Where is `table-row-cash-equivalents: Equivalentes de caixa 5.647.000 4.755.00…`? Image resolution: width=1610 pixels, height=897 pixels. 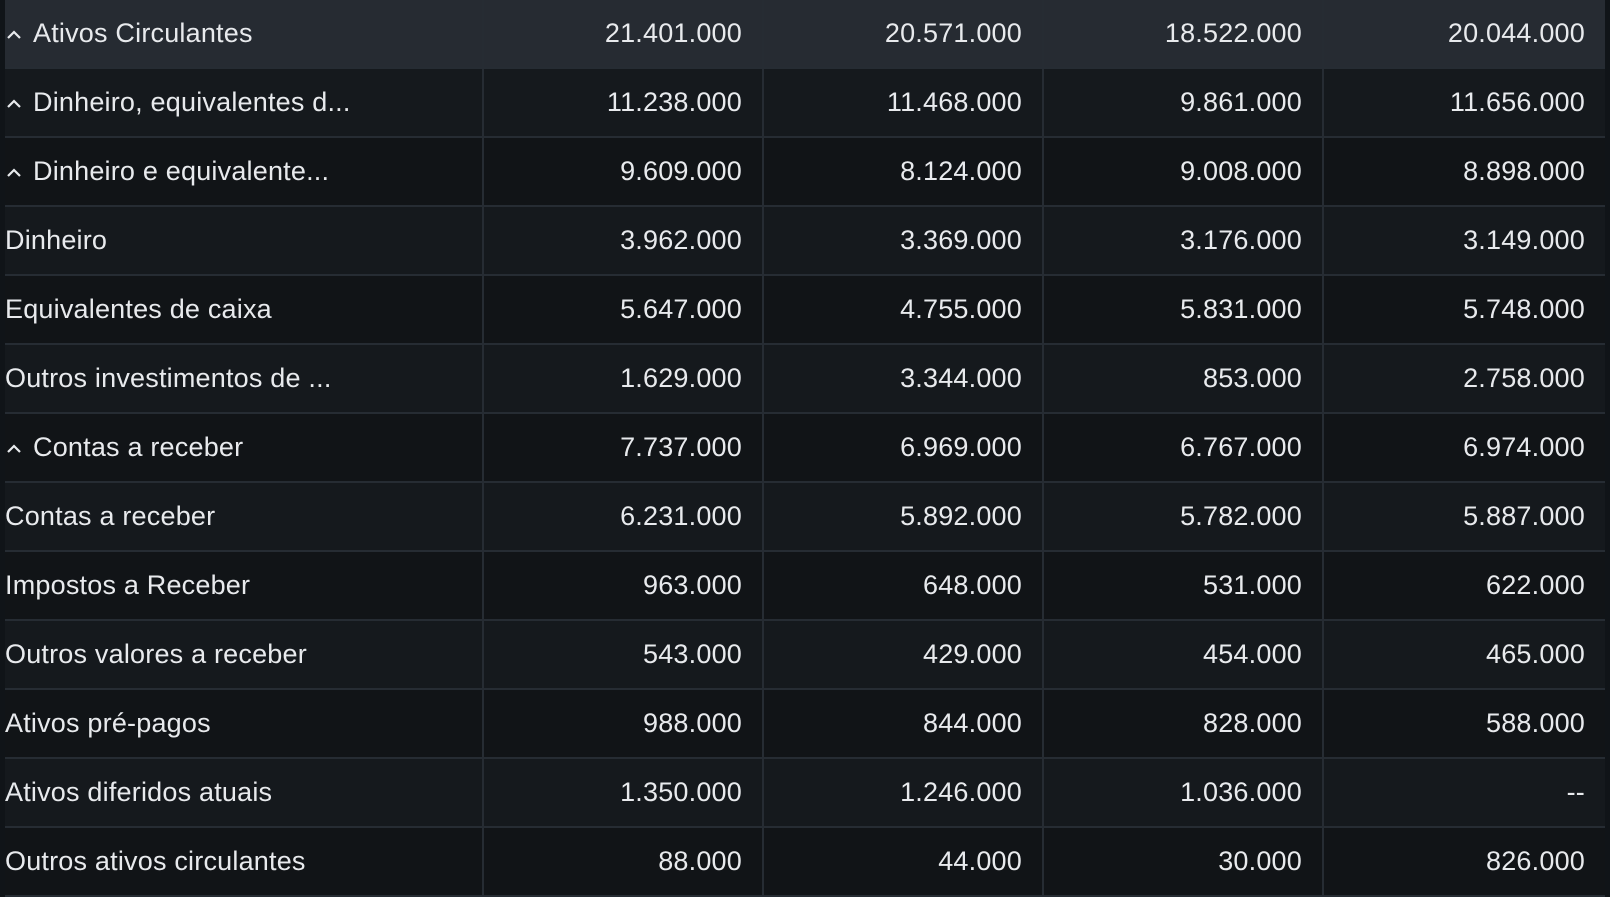
table-row-cash-equivalents: Equivalentes de caixa 5.647.000 4.755.00… is located at coordinates (805, 310).